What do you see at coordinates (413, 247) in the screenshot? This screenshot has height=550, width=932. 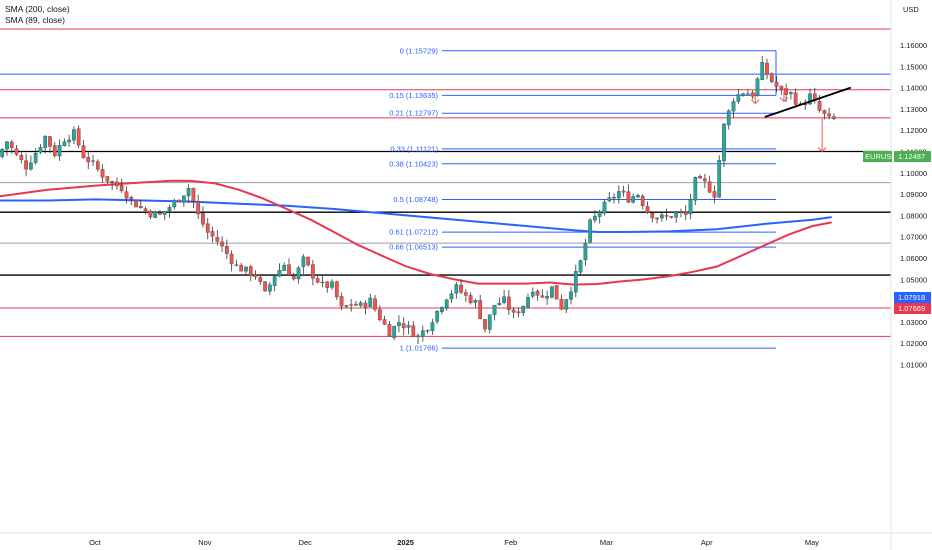 I see `fib-level-label: 0.66 (1.06513)` at bounding box center [413, 247].